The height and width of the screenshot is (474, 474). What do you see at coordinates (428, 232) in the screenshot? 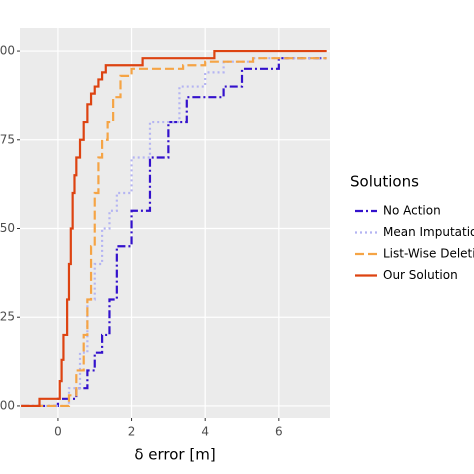
I see `legend-label: Mean Imputation` at bounding box center [428, 232].